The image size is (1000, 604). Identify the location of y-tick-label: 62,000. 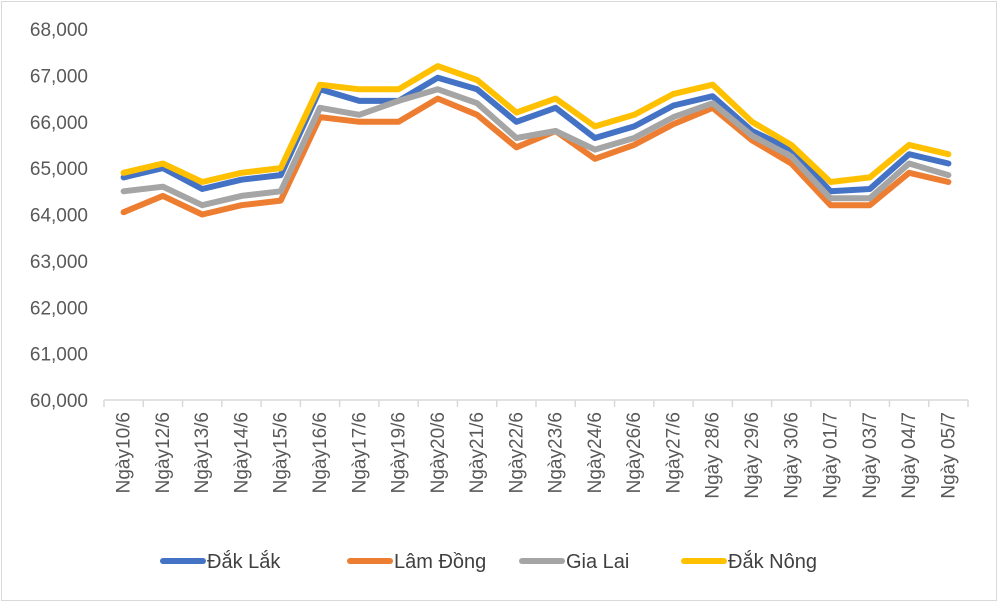
(59, 308).